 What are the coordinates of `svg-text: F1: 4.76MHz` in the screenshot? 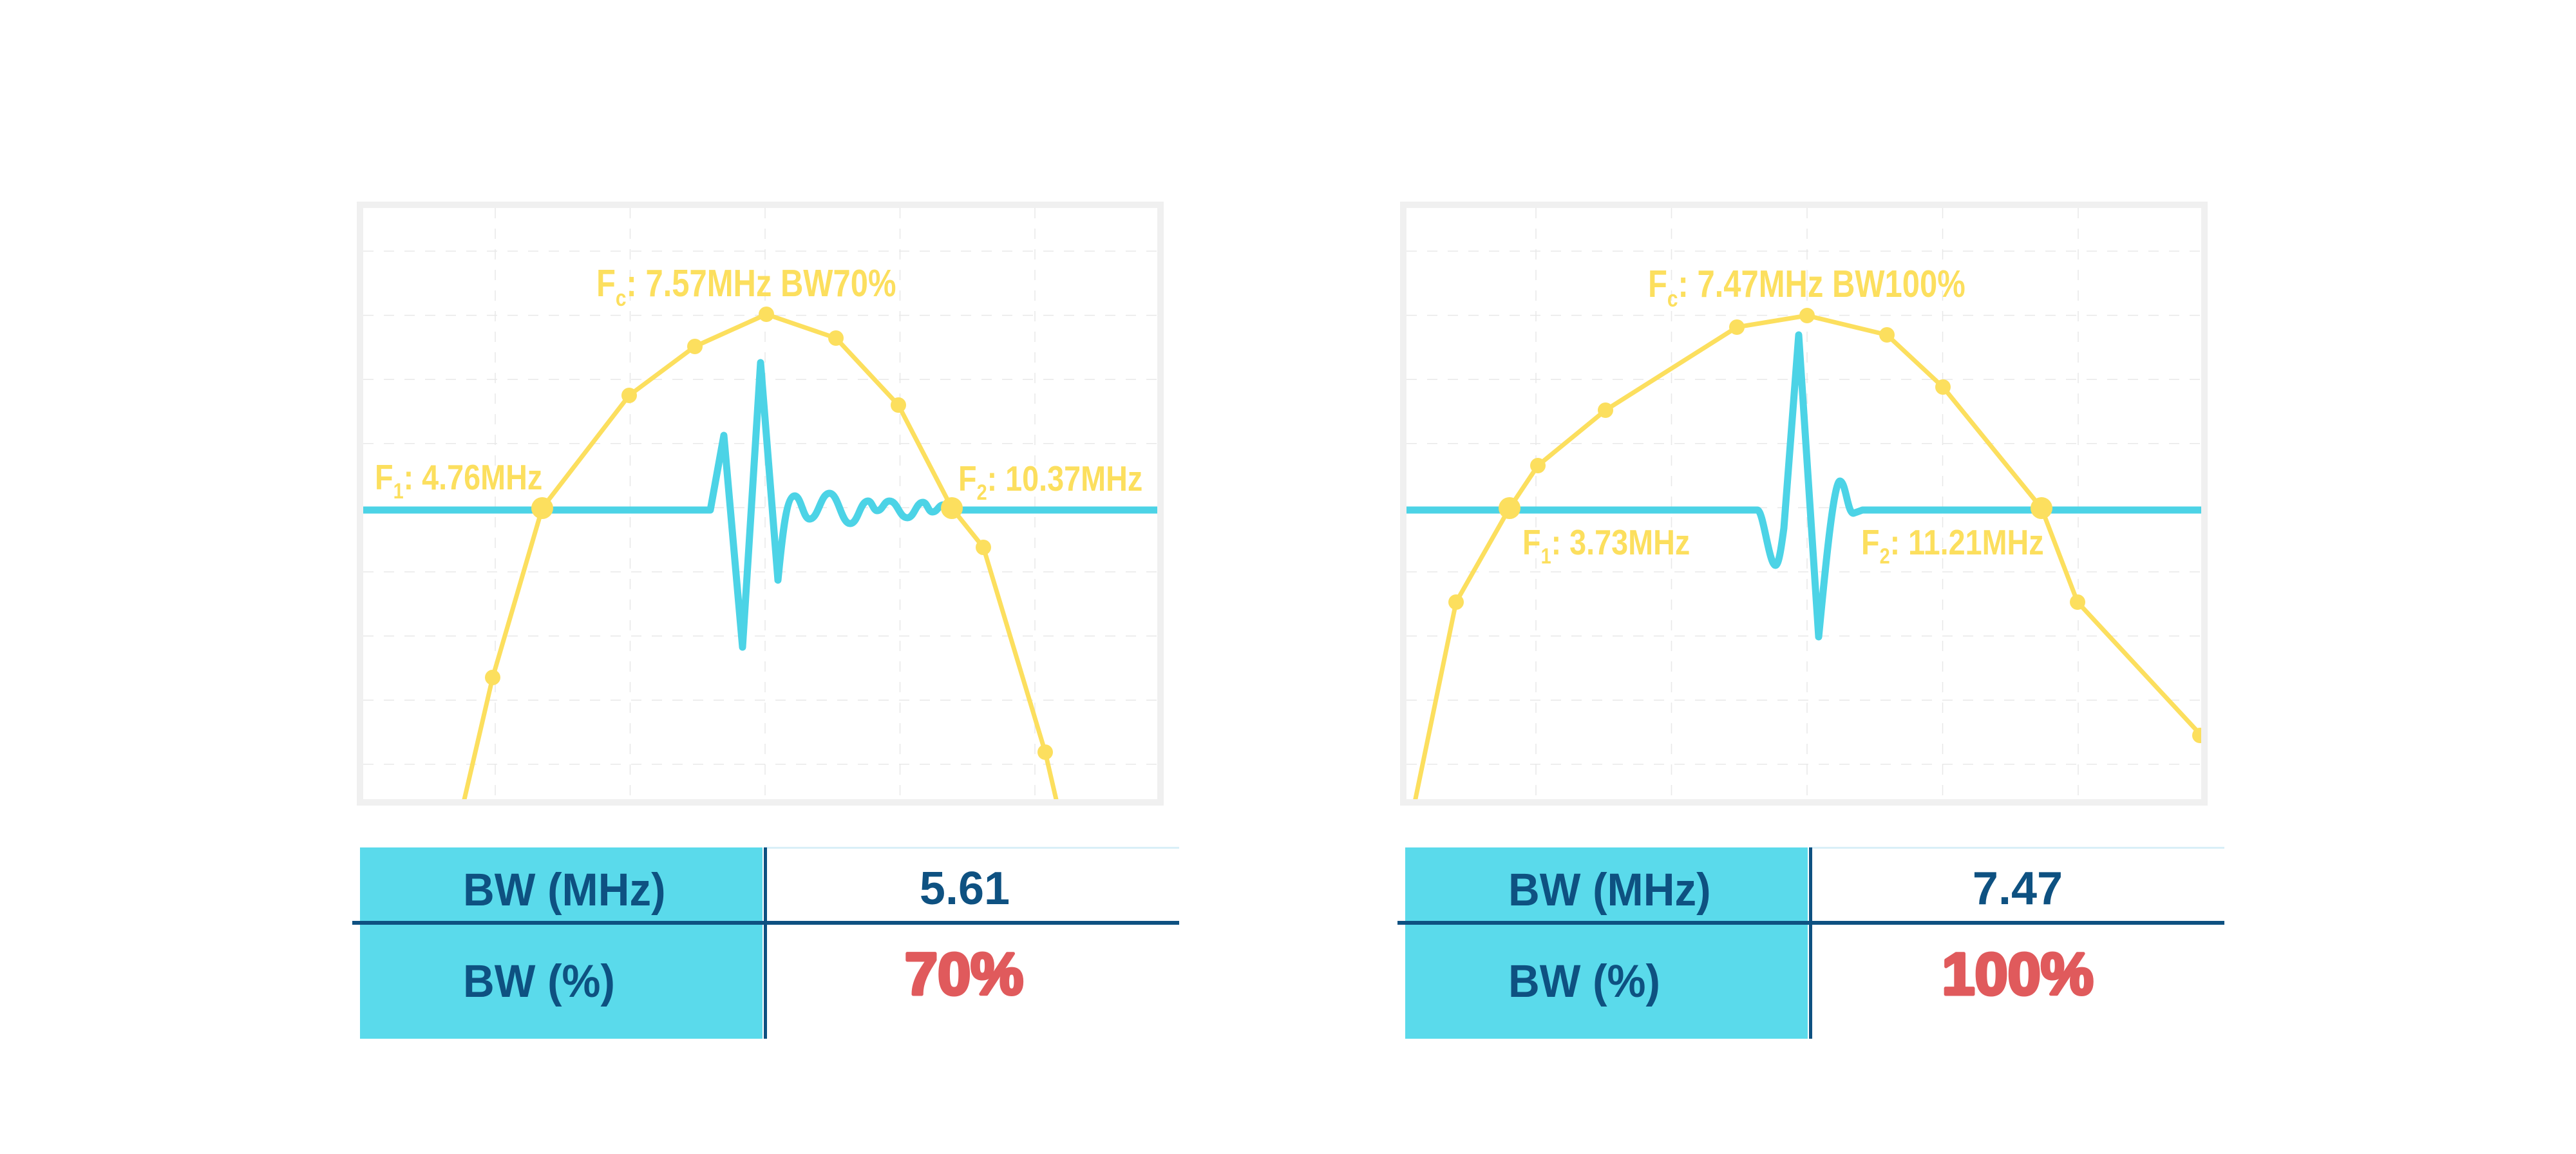 It's located at (459, 480).